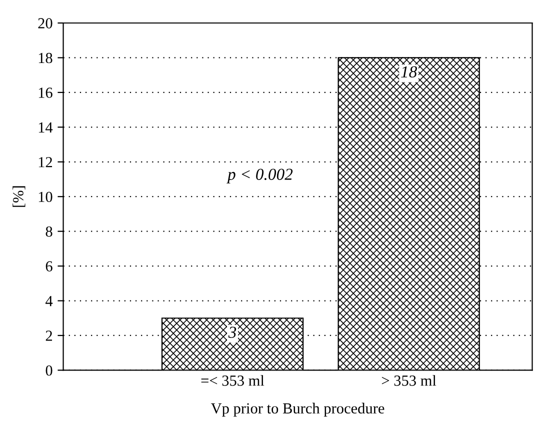 This screenshot has width=555, height=434. I want to click on y-tick-label: 10, so click(45, 197).